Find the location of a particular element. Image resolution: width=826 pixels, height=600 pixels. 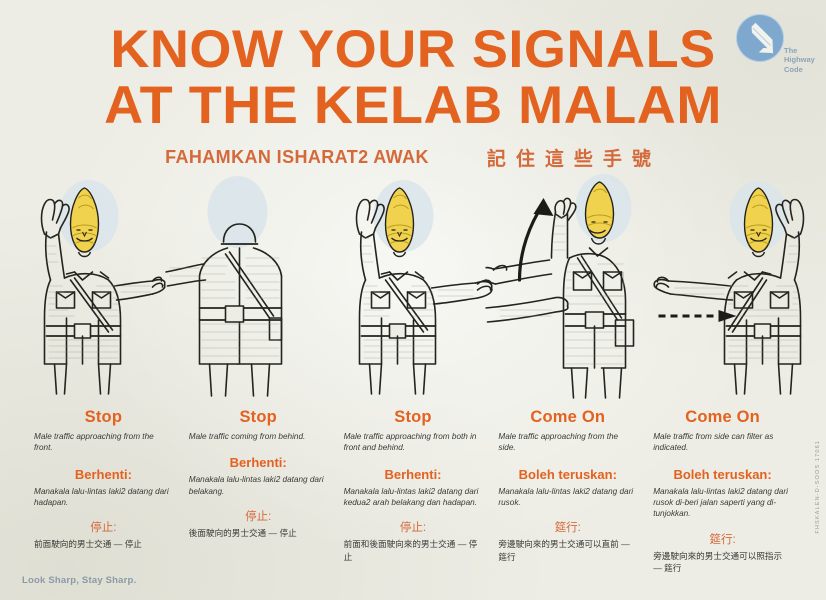

officer-beckon-arm-curved-arrow-illustration is located at coordinates (560, 286).